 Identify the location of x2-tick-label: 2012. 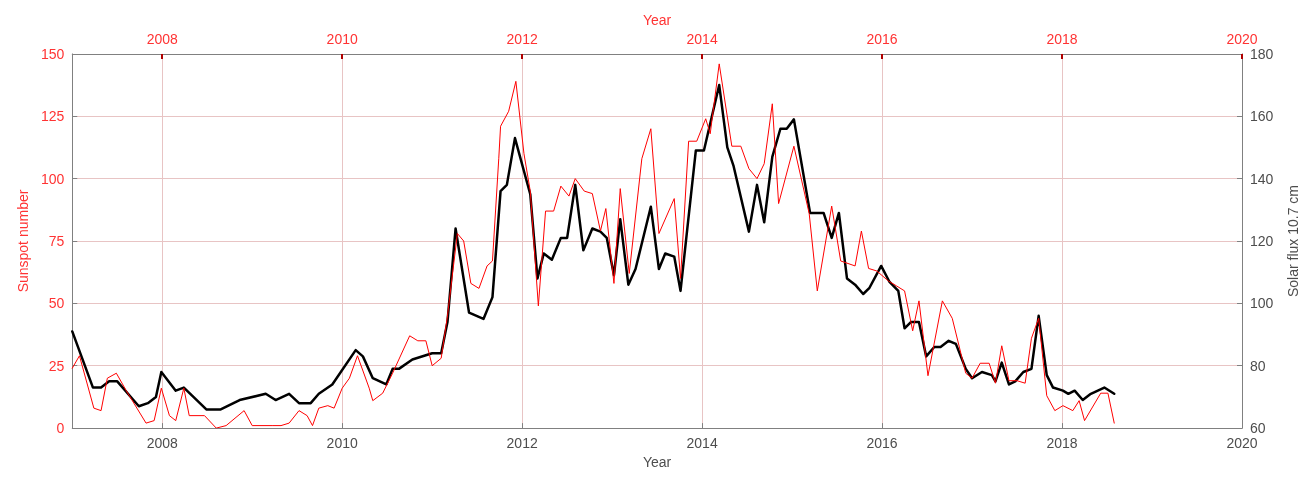
(522, 443).